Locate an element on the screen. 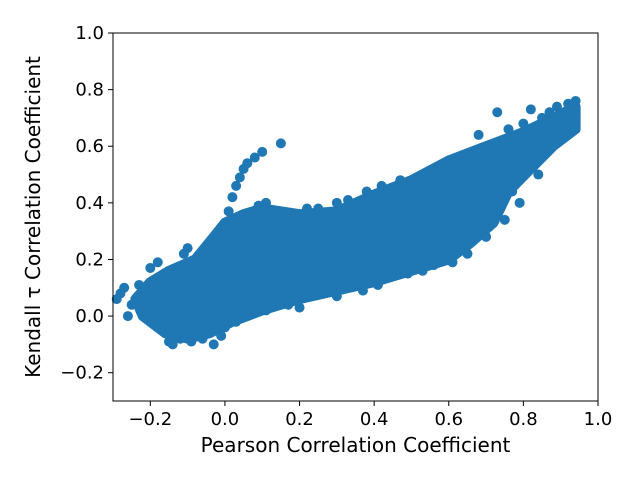 This screenshot has height=484, width=640. x-tick-label: 0.2 is located at coordinates (299, 419).